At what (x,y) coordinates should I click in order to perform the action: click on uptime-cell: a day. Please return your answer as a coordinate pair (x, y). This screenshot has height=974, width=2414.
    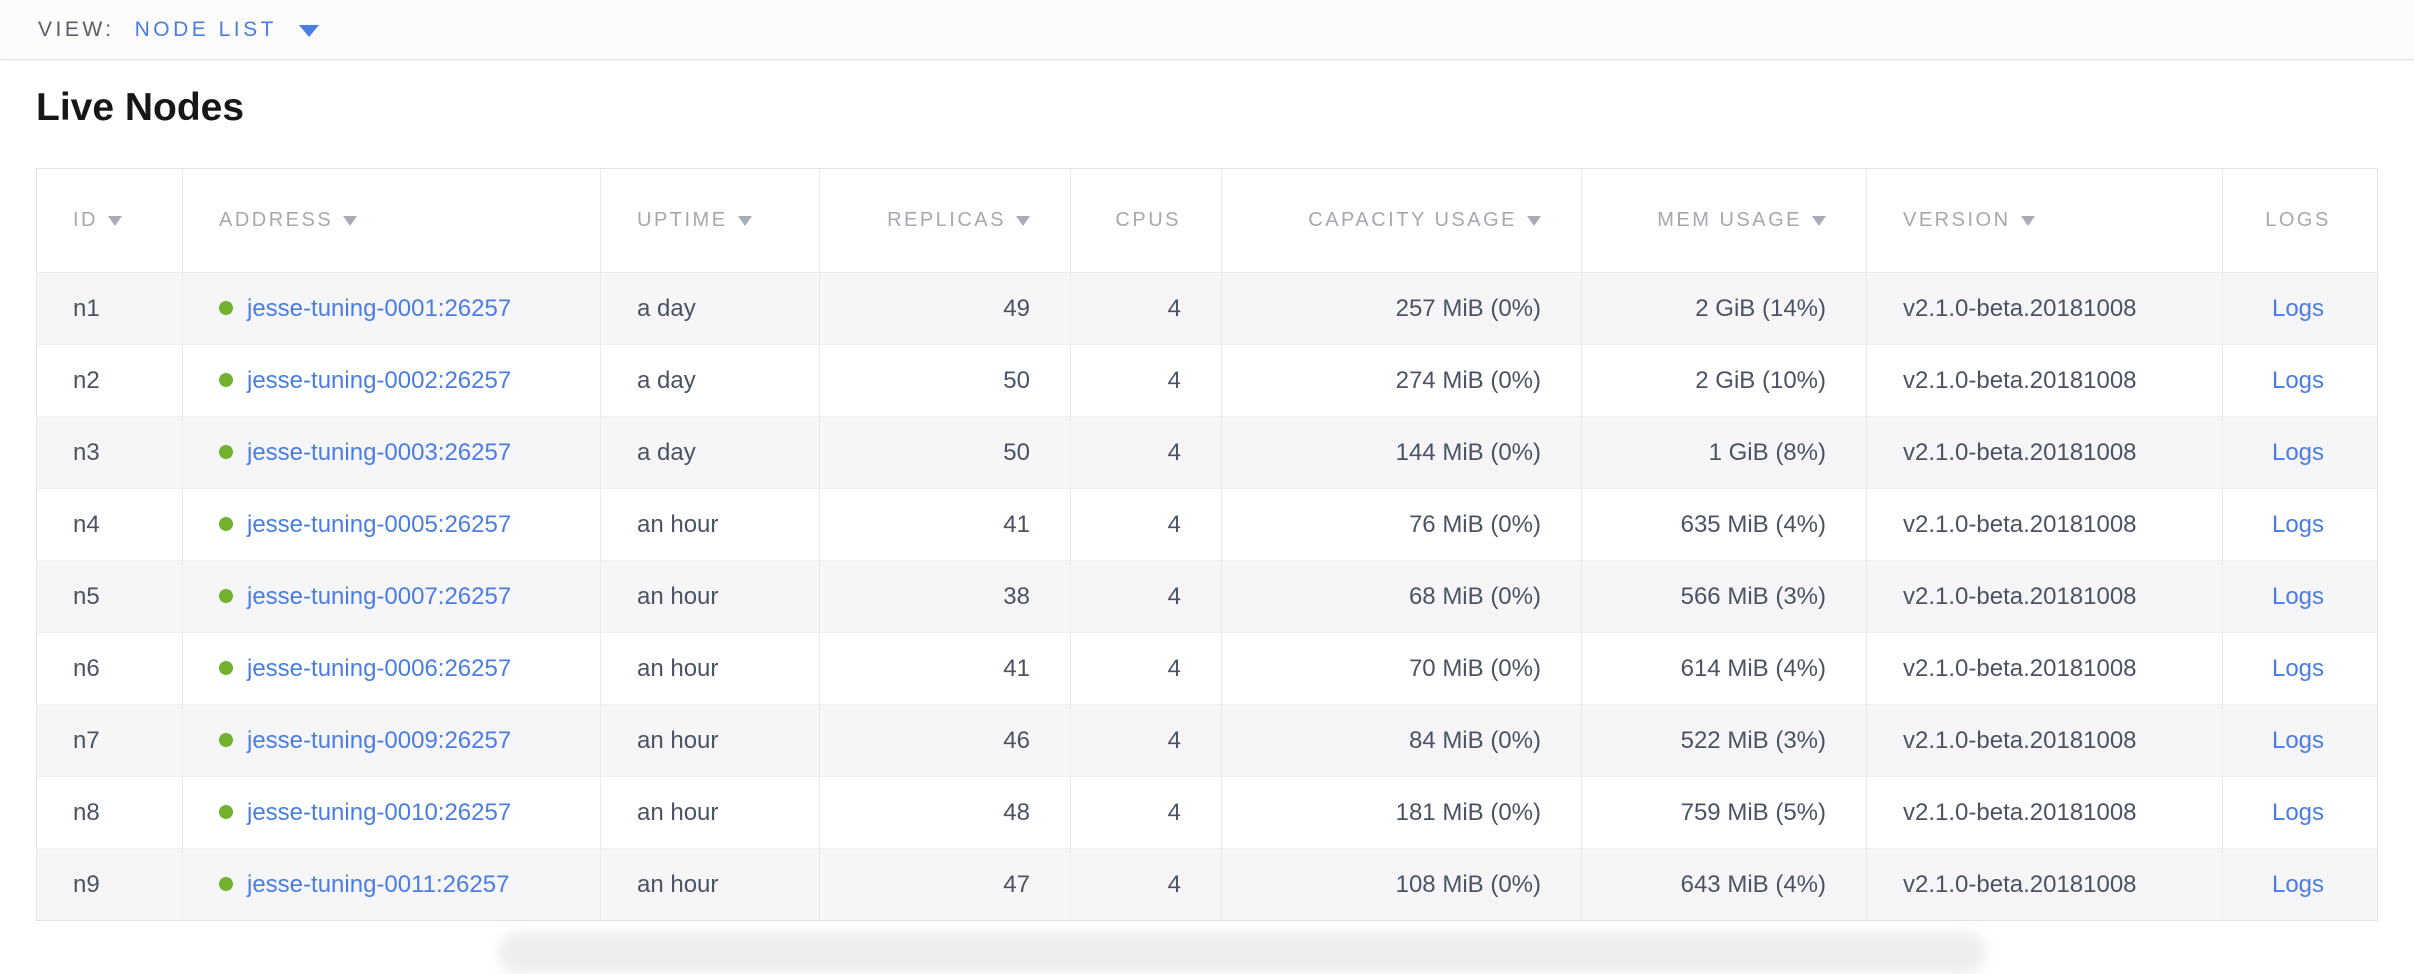
    Looking at the image, I should click on (710, 380).